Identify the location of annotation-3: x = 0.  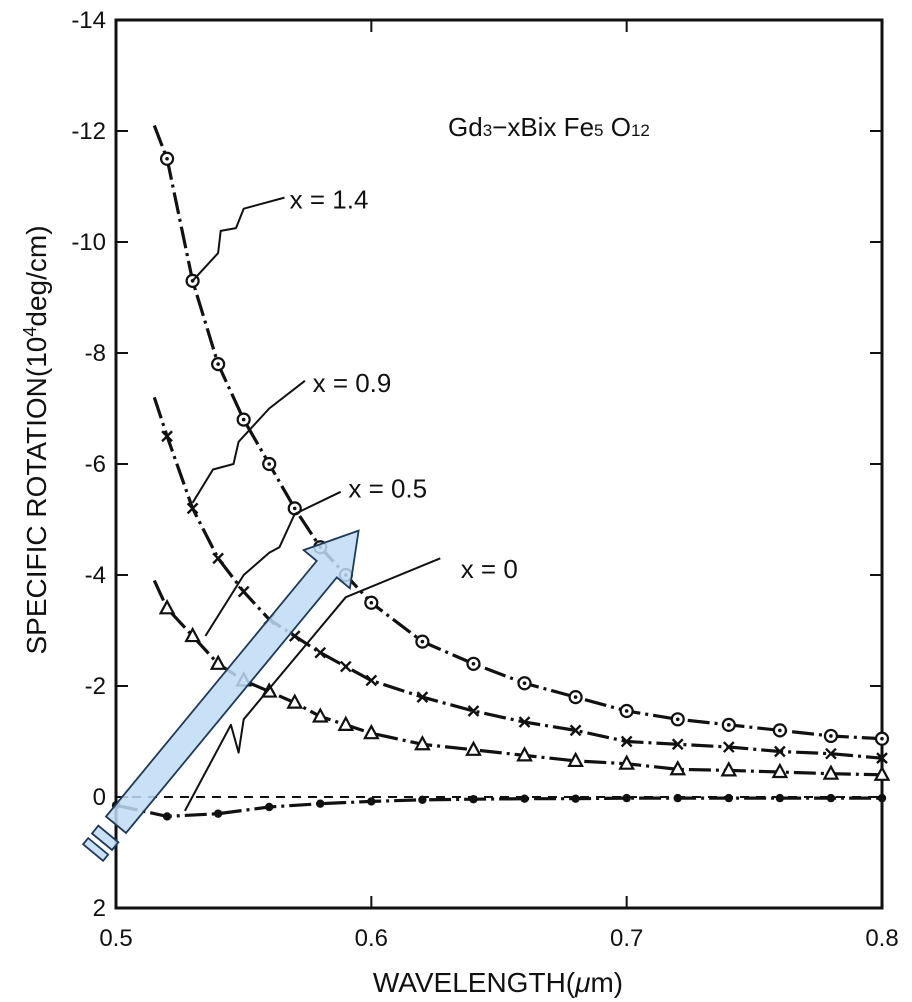
(351, 683).